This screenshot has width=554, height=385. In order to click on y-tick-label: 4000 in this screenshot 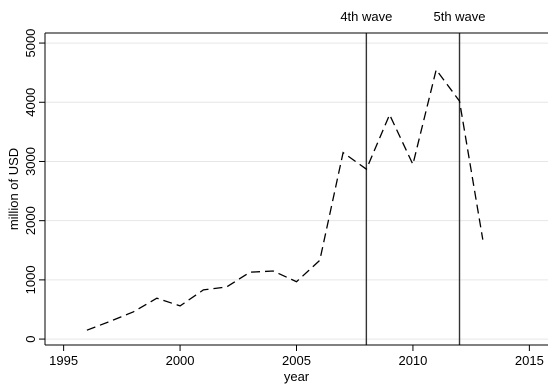, I will do `click(30, 102)`.